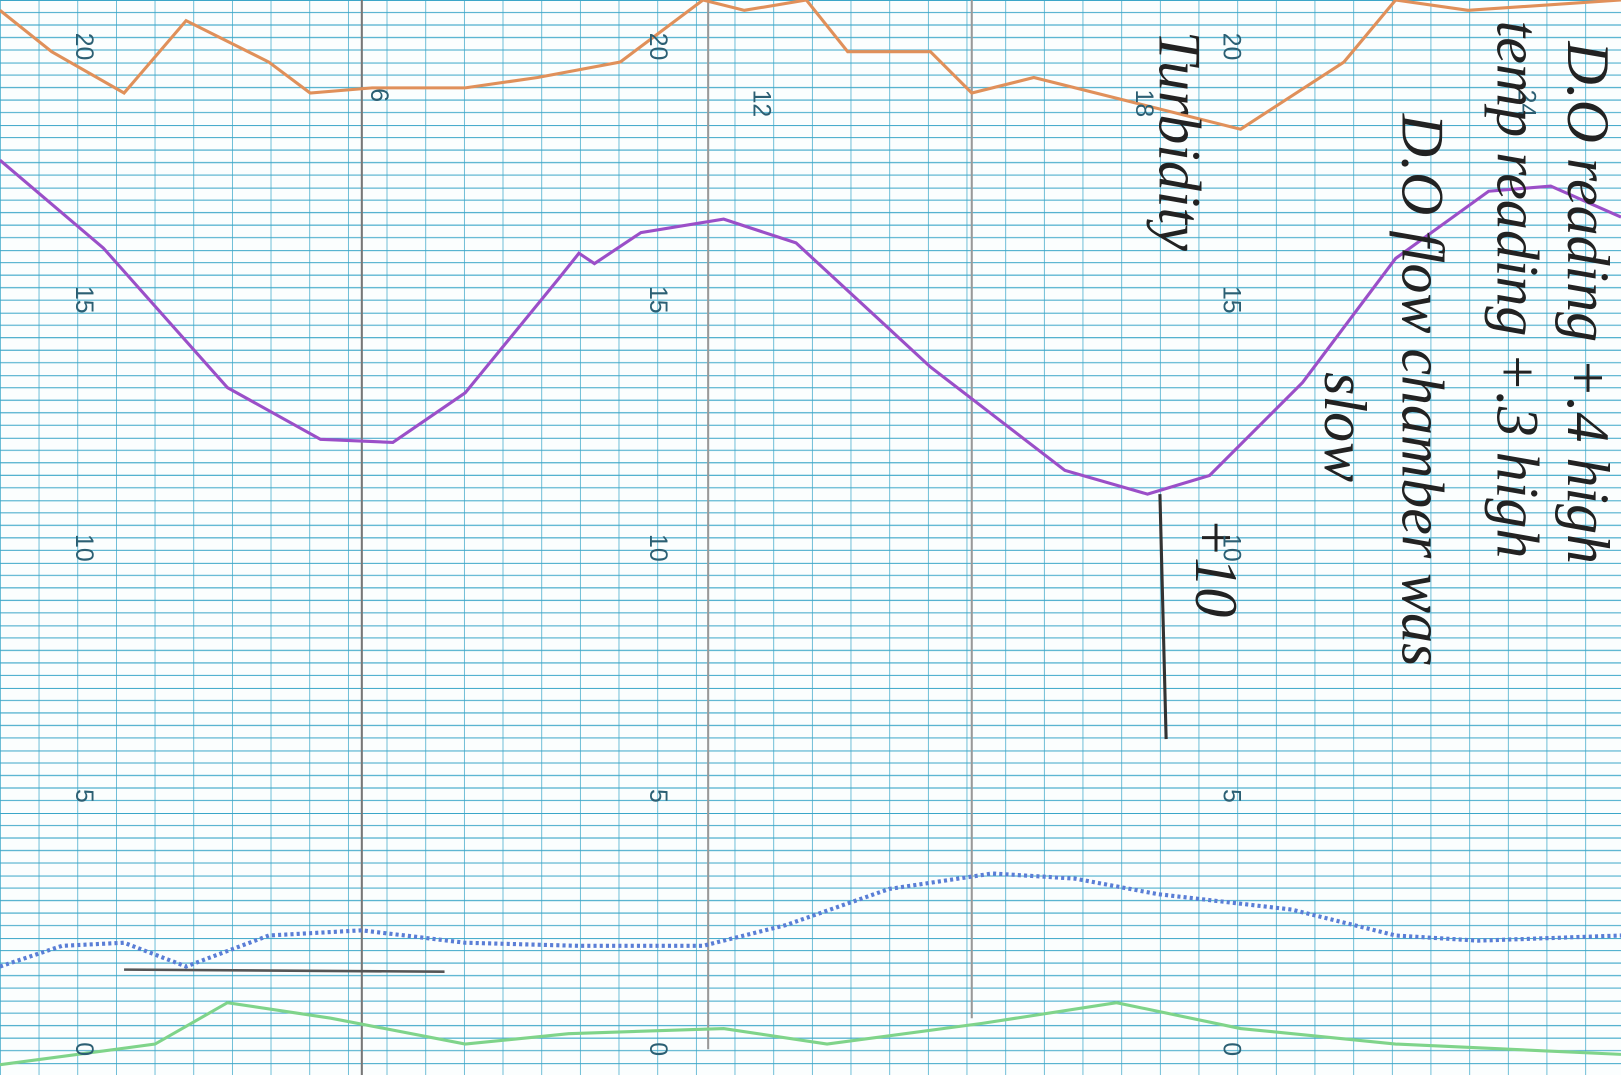 The width and height of the screenshot is (1621, 1075). I want to click on note: D.O flow chamber was, so click(1423, 390).